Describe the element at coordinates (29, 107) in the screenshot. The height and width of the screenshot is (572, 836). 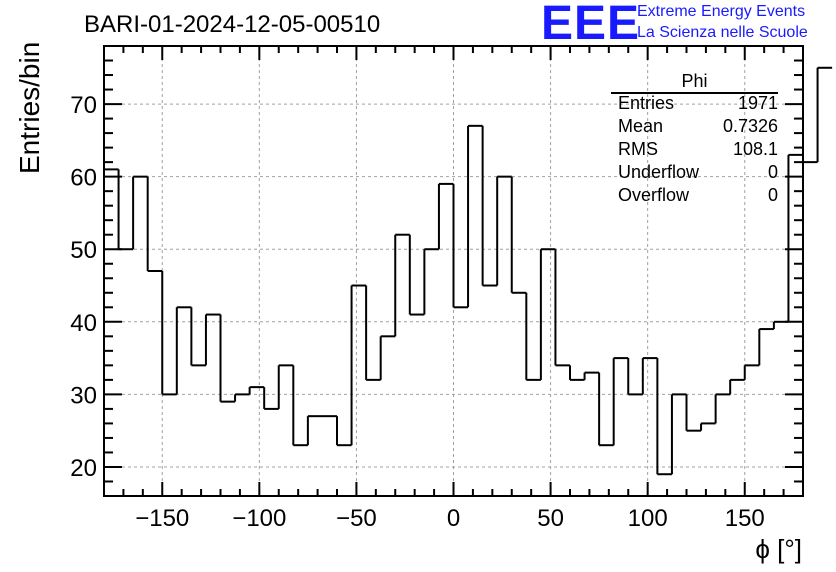
I see `y-axis-label: Entries/bin` at that location.